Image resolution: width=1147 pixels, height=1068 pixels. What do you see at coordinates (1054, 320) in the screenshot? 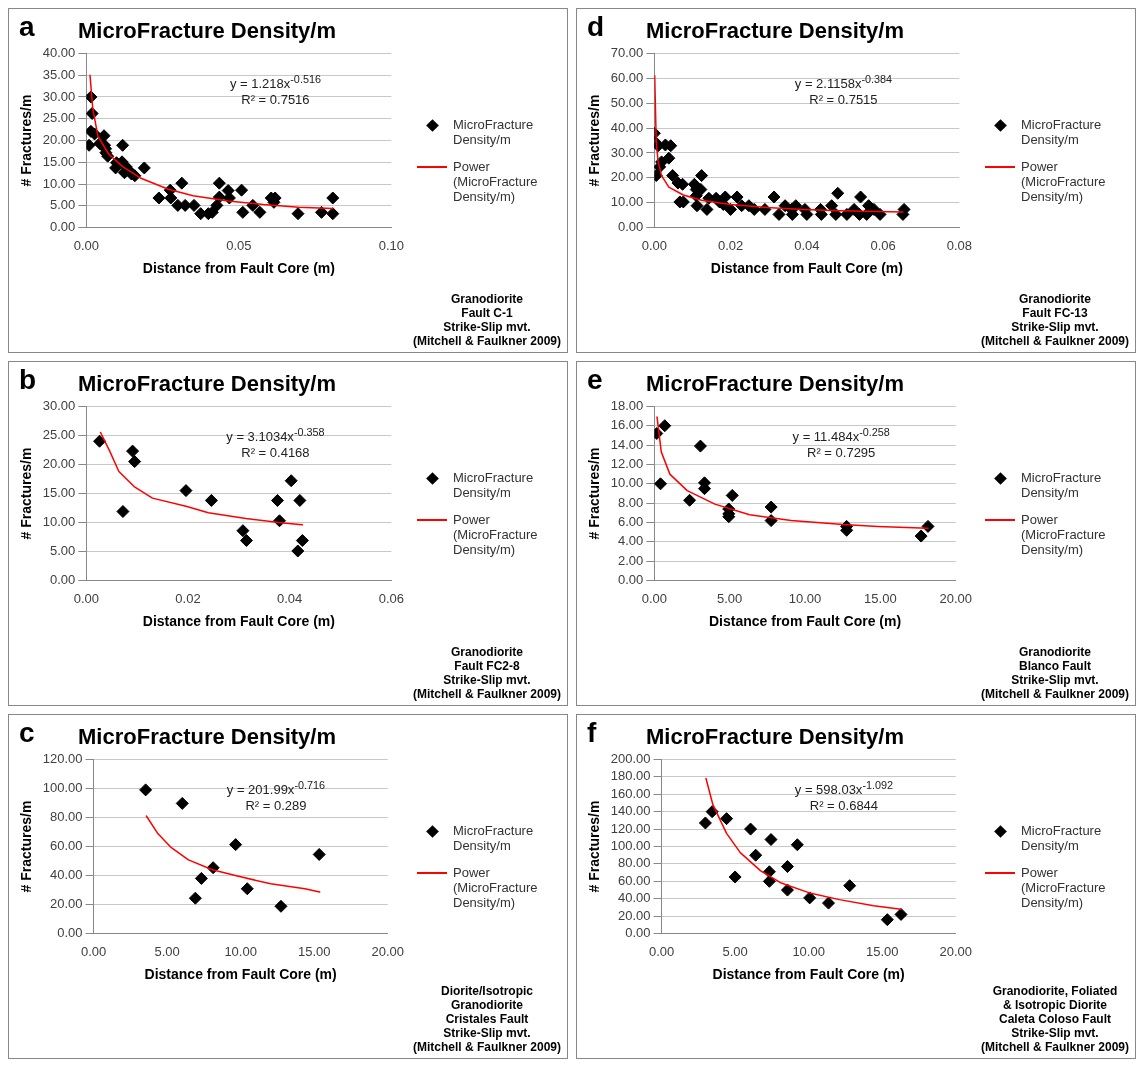
I see `text: Granodiorite Fault FC-13 Strike-Slip mvt. (Mitchell & Faulkner 2009)` at bounding box center [1054, 320].